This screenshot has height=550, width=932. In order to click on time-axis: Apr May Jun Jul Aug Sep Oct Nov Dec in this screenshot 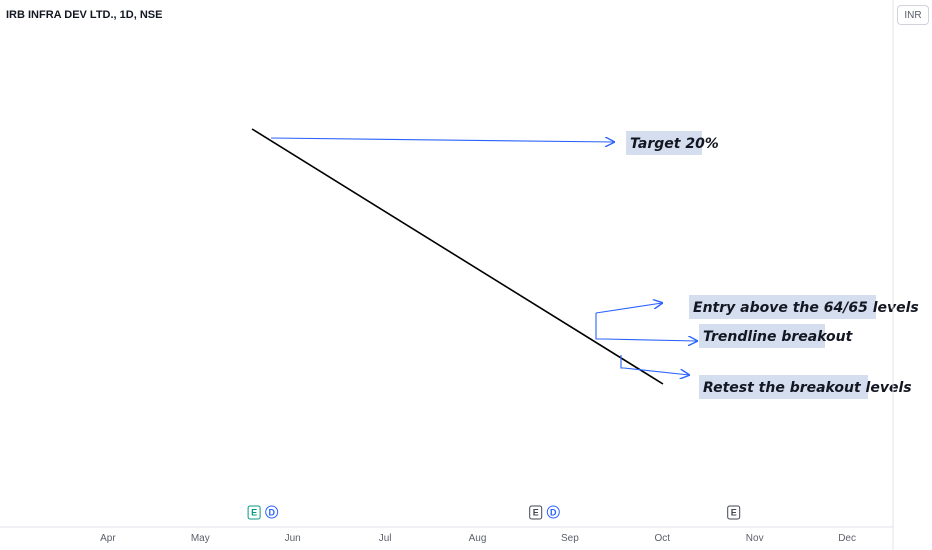, I will do `click(446, 535)`.